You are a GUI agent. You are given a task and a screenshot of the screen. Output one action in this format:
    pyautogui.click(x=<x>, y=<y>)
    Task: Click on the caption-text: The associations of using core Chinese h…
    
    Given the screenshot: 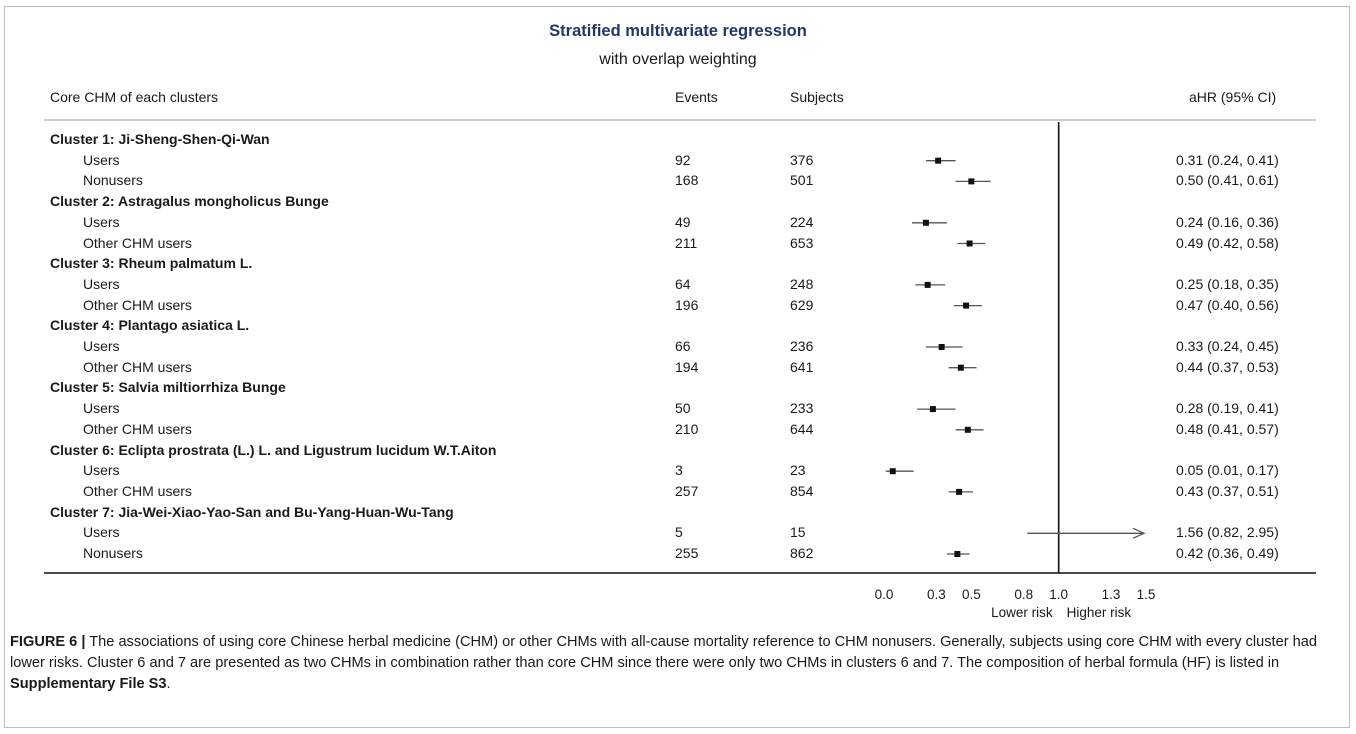 What is the action you would take?
    pyautogui.click(x=663, y=652)
    